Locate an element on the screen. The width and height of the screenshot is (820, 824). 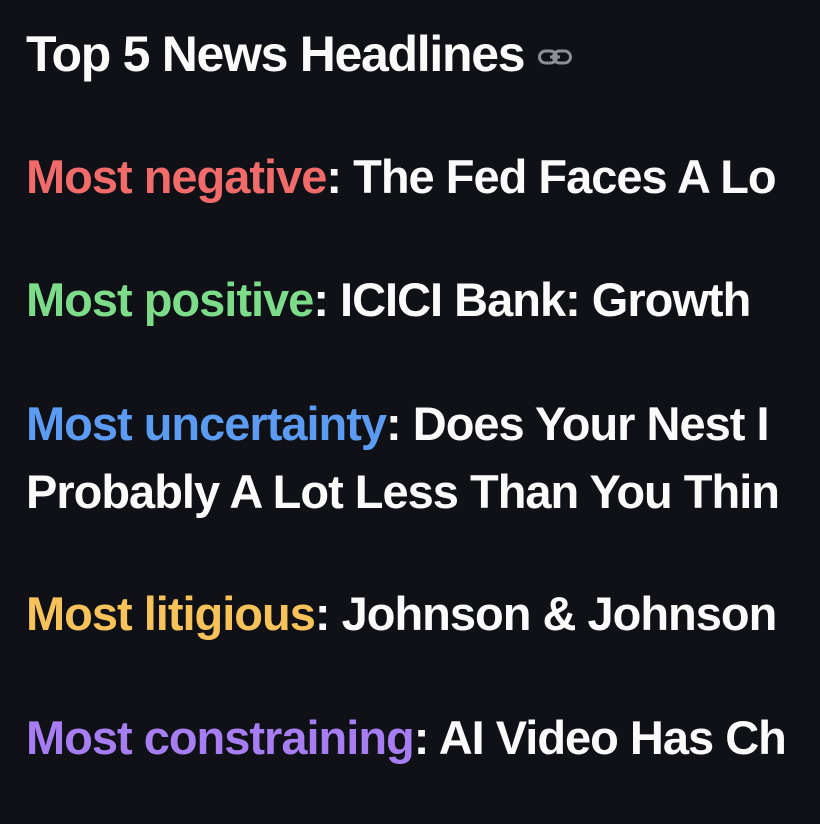
page-title: Top 5 News Headlines is located at coordinates (276, 54).